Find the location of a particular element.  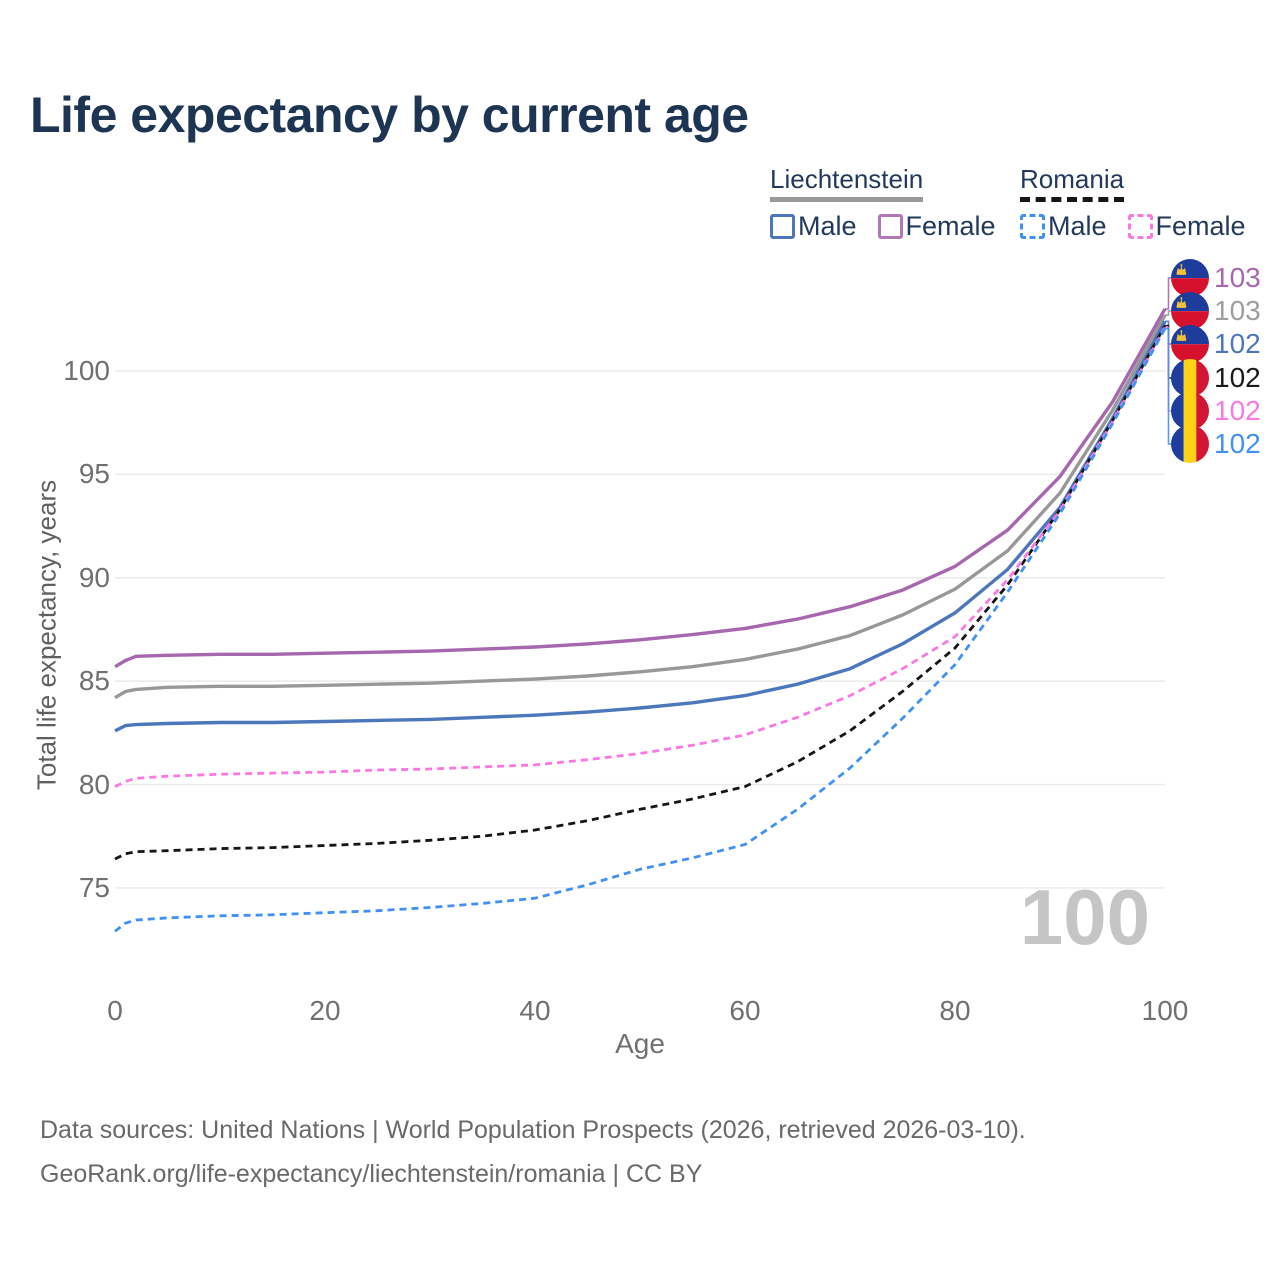

x-tick-label-60: 60 is located at coordinates (745, 1010).